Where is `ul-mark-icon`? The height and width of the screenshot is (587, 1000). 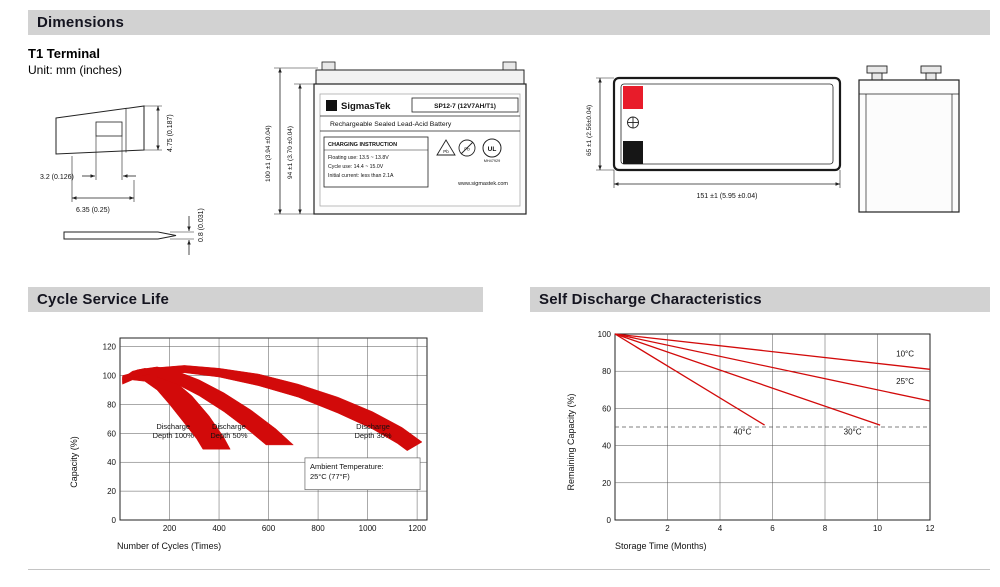 ul-mark-icon is located at coordinates (492, 148).